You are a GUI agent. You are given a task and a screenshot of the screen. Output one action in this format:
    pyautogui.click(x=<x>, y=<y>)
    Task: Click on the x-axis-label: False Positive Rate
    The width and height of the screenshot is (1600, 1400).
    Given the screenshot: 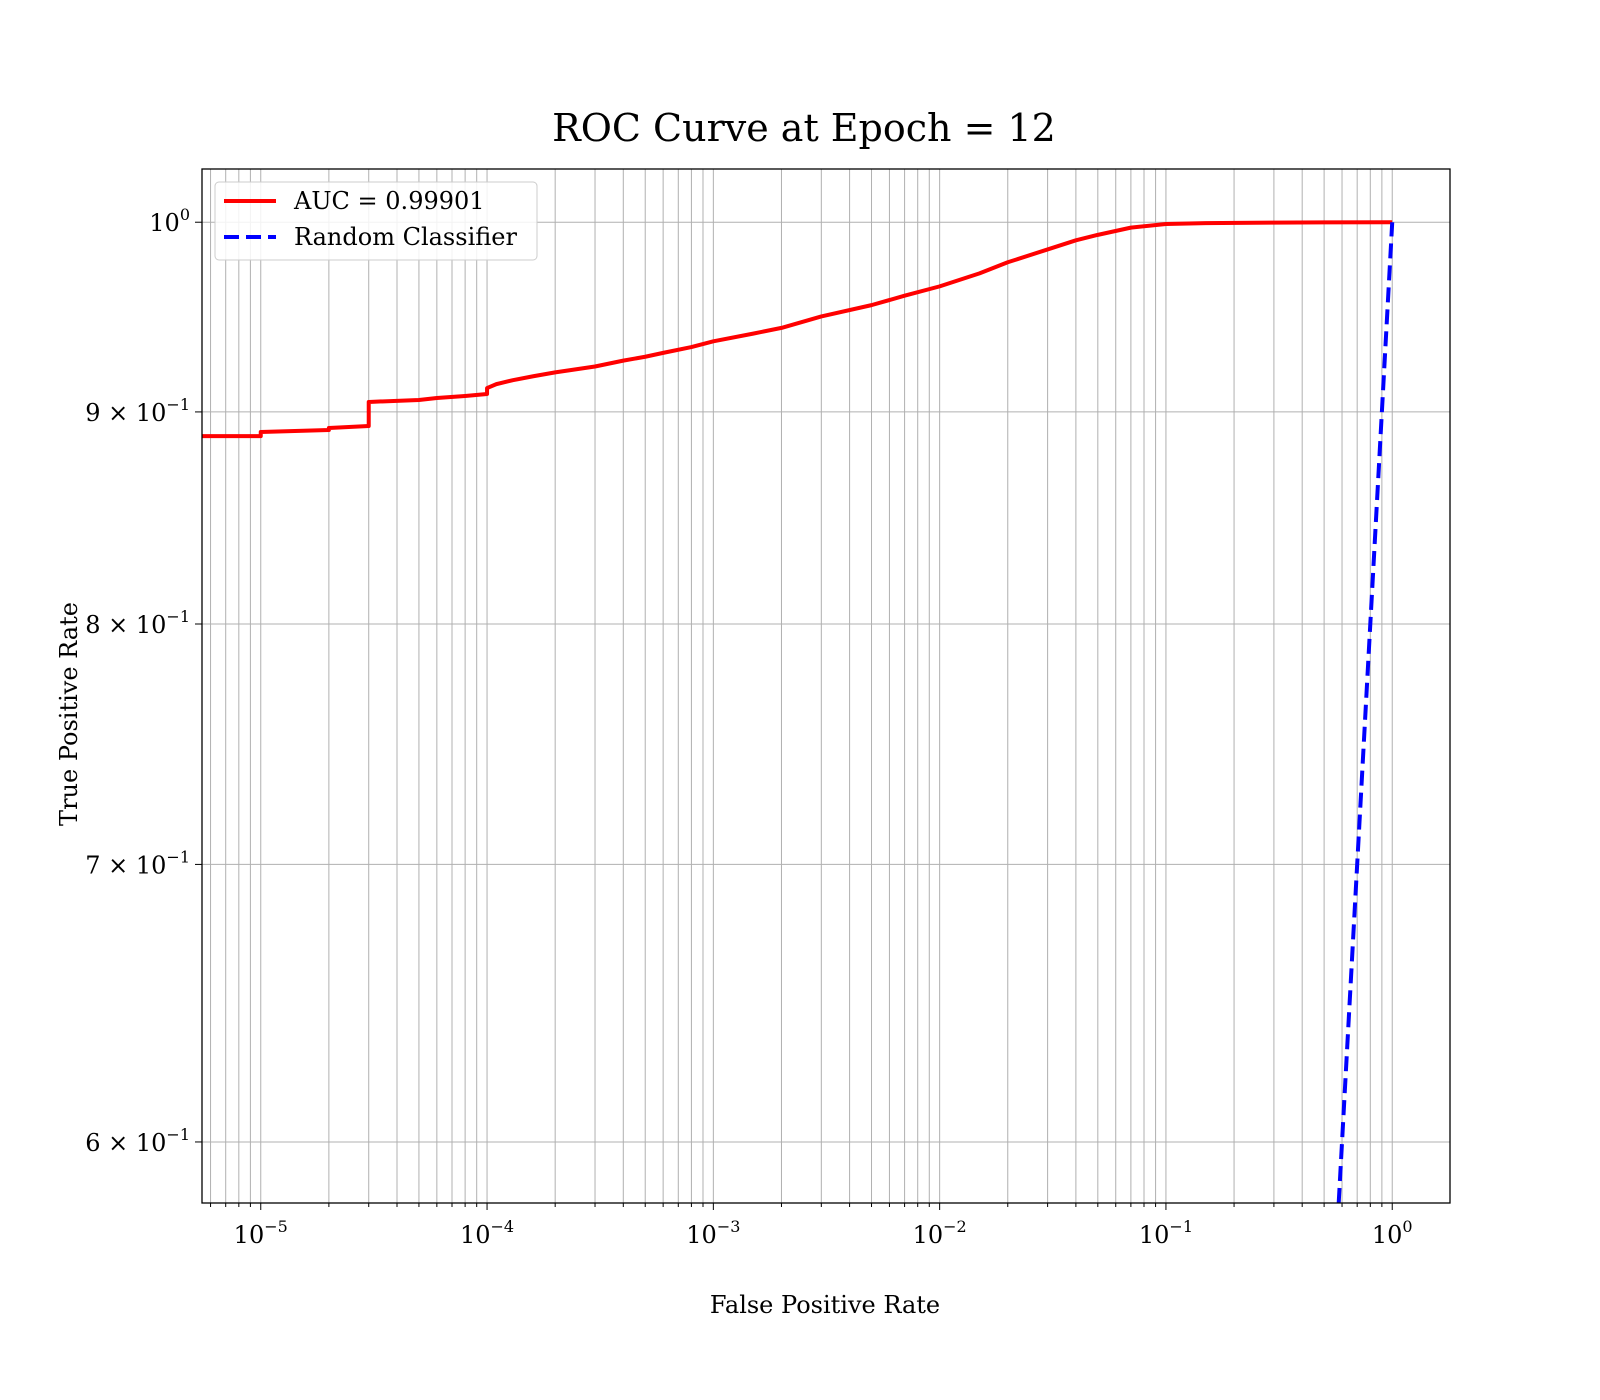 What is the action you would take?
    pyautogui.click(x=825, y=1305)
    